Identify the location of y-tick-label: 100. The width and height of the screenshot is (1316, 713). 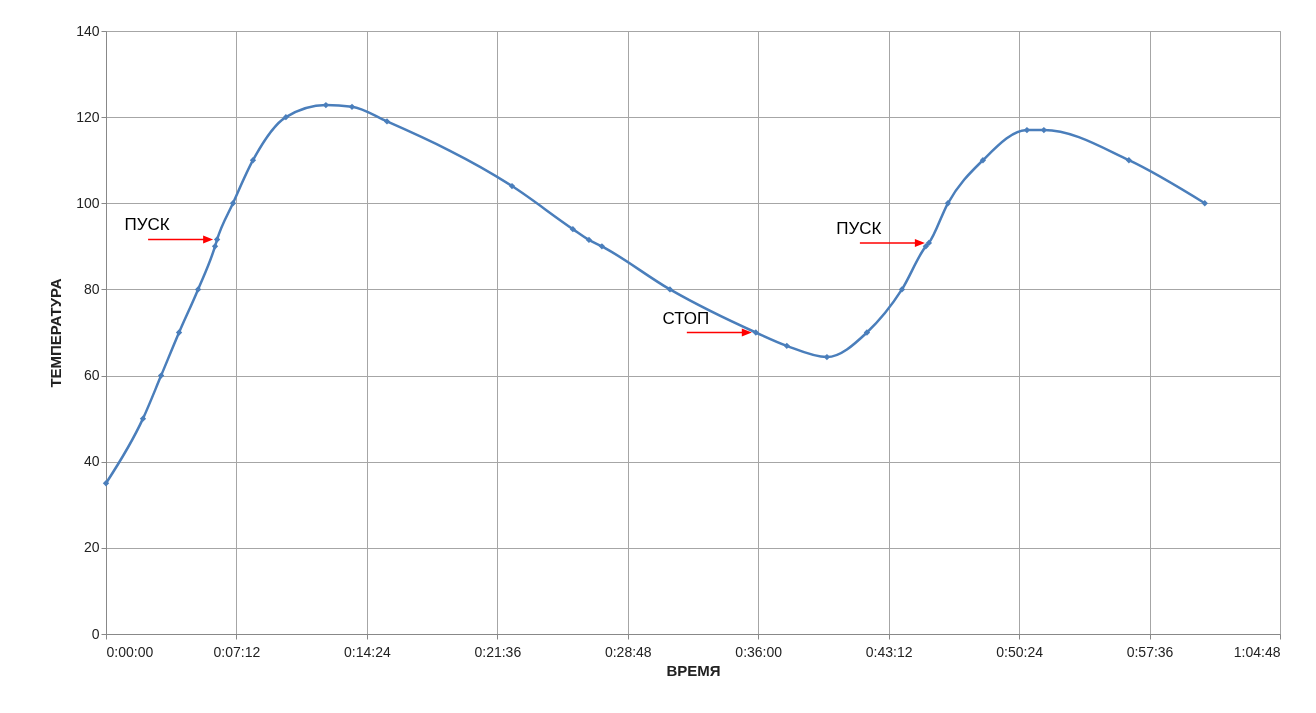
(88, 202).